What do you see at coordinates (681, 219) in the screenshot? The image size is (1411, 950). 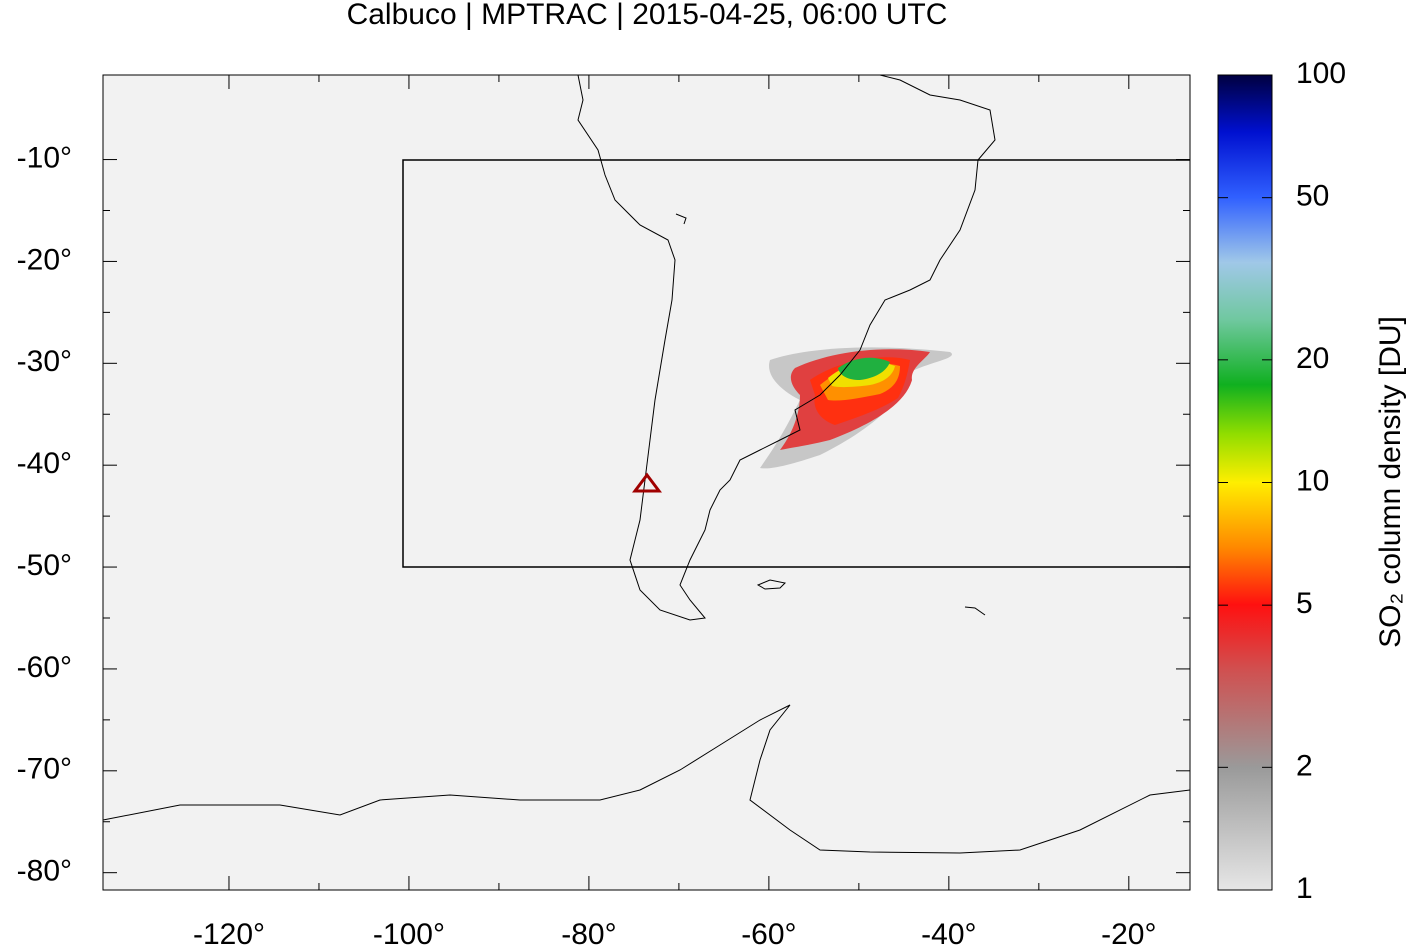 I see `lake-titicaca` at bounding box center [681, 219].